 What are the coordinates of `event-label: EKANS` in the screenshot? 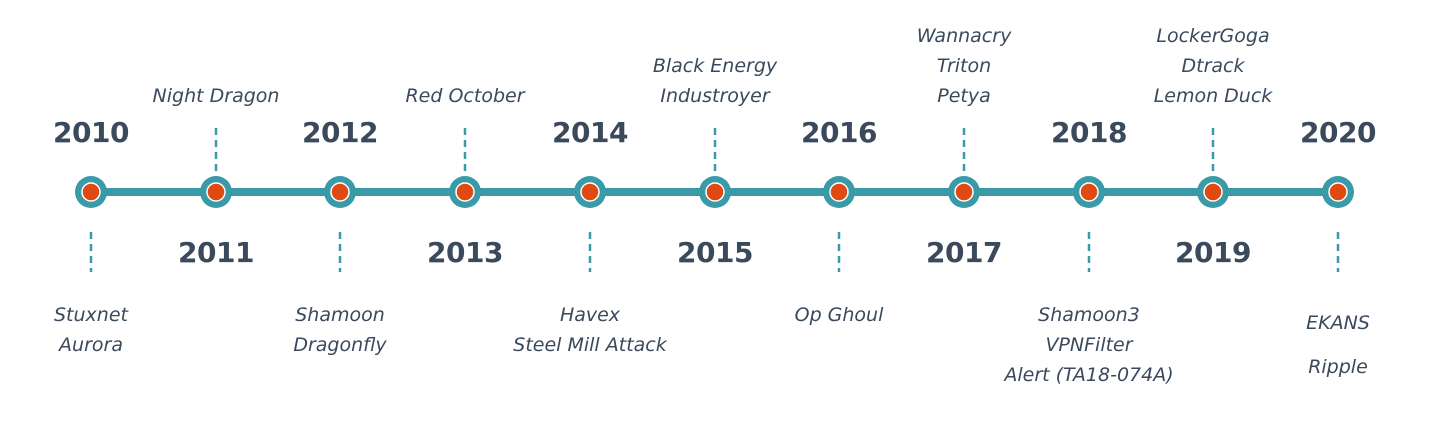 It's located at (1338, 323).